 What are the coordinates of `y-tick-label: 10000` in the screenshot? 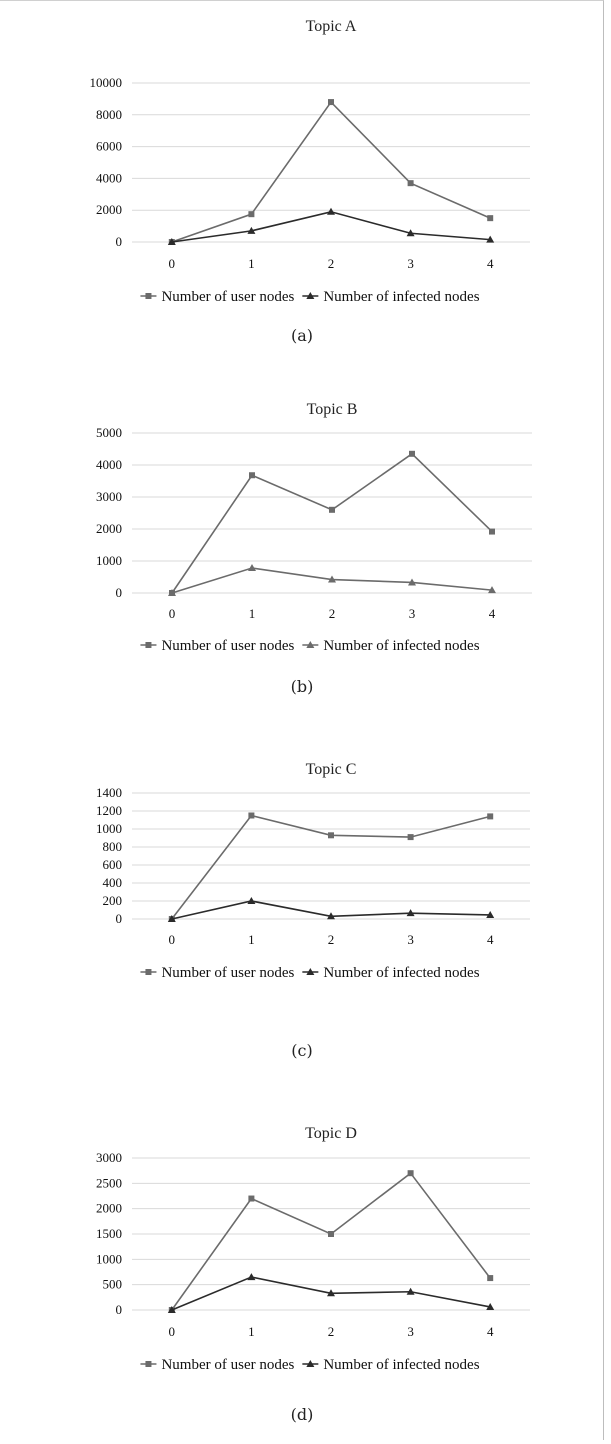 It's located at (106, 82).